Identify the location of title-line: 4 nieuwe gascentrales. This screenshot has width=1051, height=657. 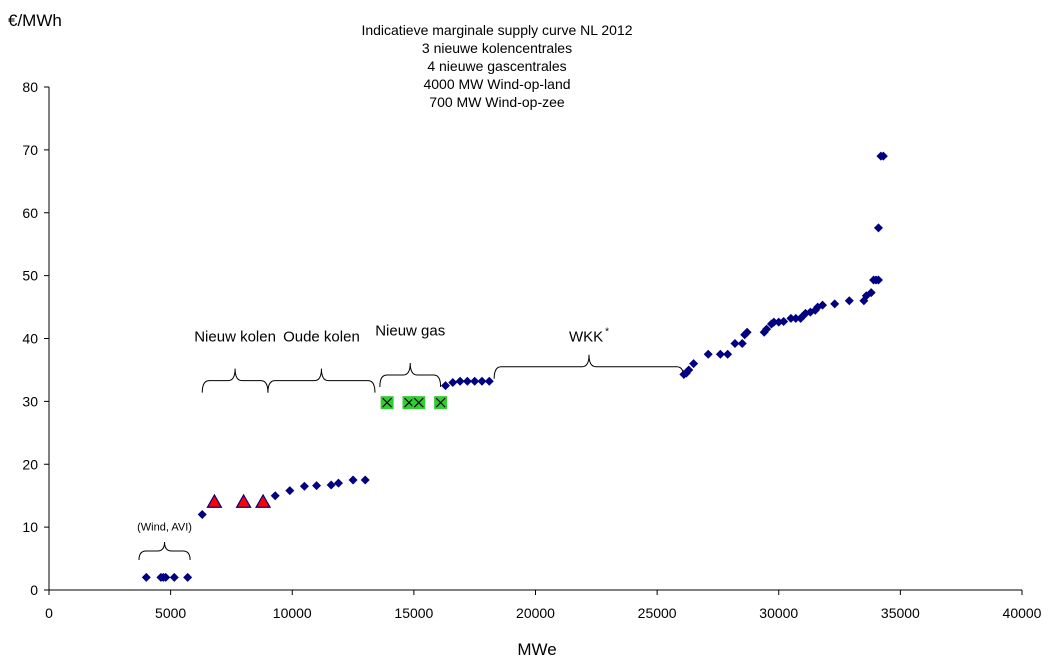
(496, 66).